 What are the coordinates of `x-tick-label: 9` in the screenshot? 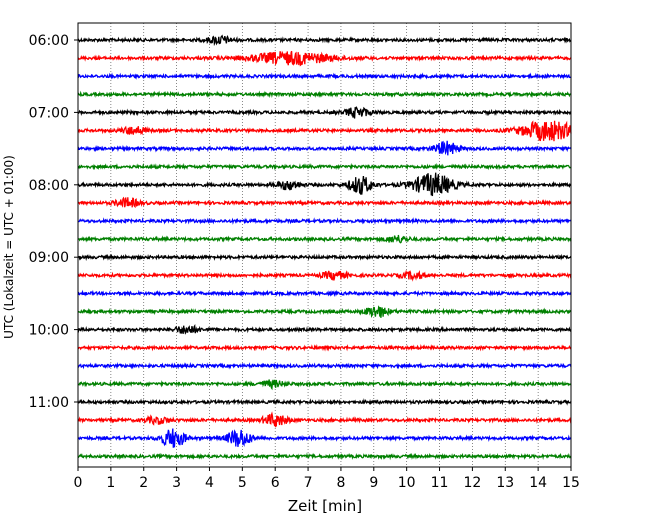 It's located at (373, 483).